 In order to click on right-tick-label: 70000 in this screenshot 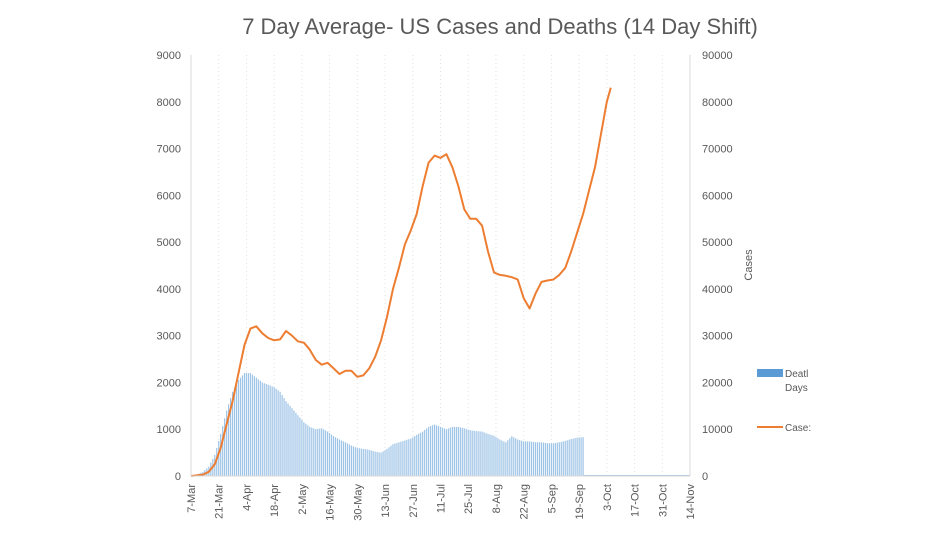, I will do `click(717, 150)`.